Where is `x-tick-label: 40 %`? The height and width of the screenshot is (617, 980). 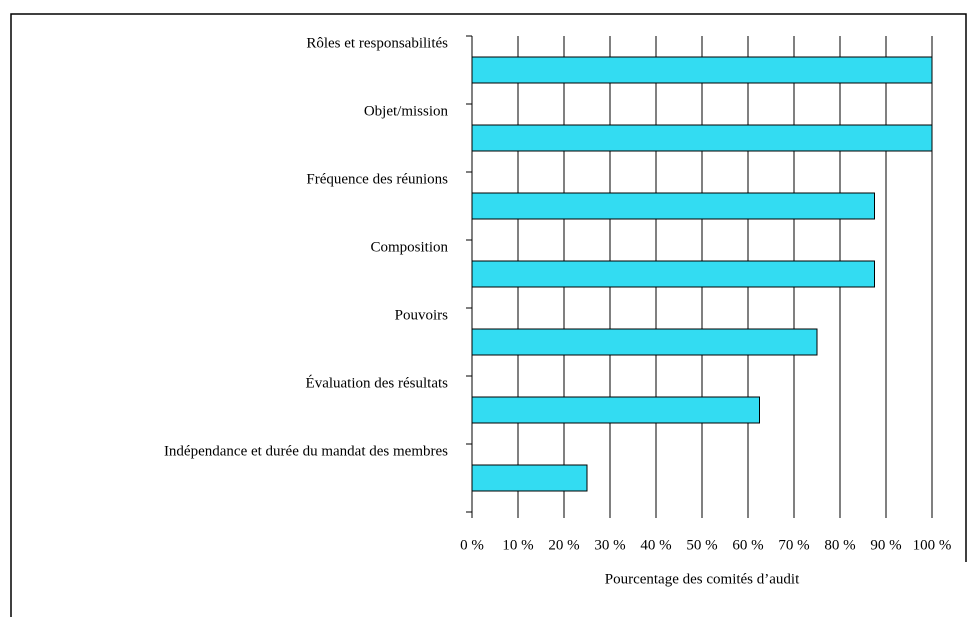 x-tick-label: 40 % is located at coordinates (655, 545).